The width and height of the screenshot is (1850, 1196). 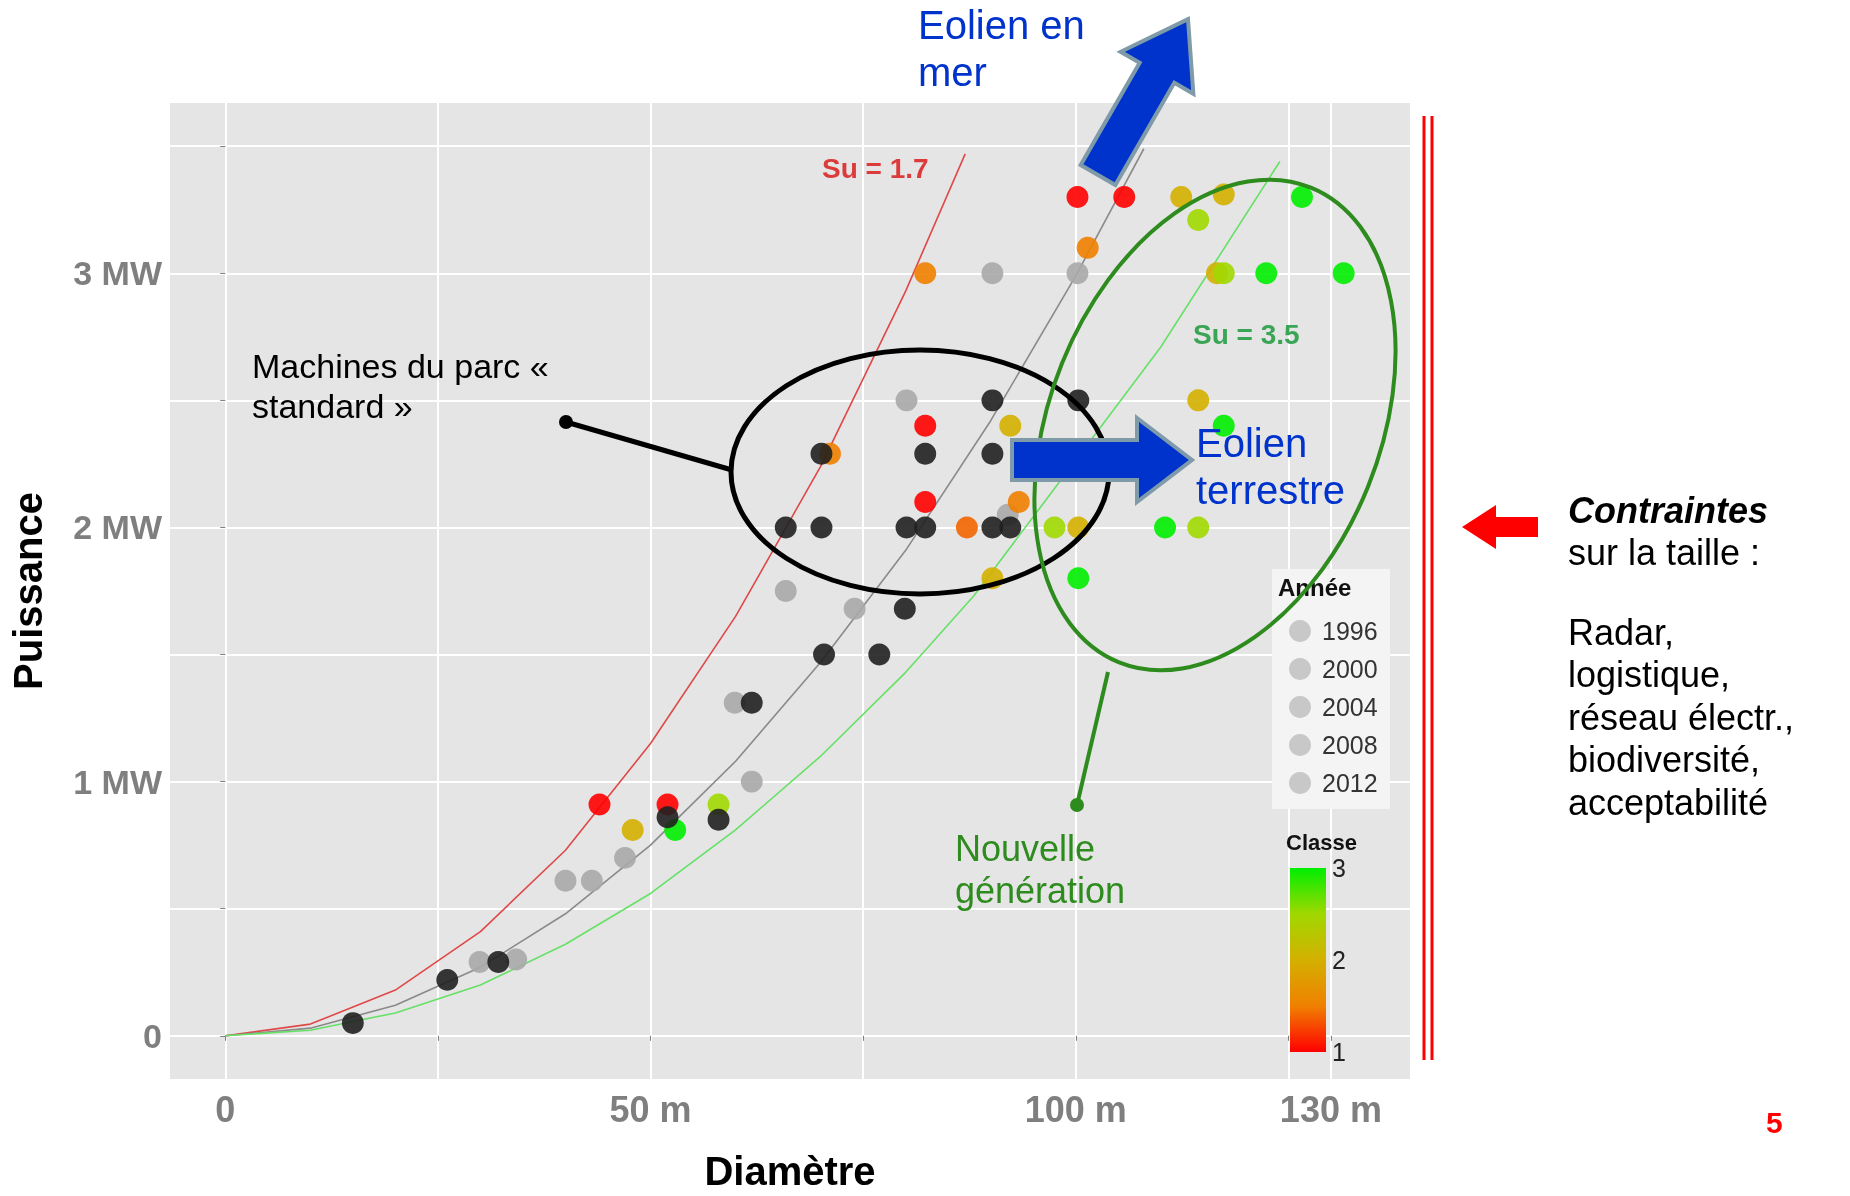 What do you see at coordinates (118, 781) in the screenshot?
I see `y-tick-label: 1 MW` at bounding box center [118, 781].